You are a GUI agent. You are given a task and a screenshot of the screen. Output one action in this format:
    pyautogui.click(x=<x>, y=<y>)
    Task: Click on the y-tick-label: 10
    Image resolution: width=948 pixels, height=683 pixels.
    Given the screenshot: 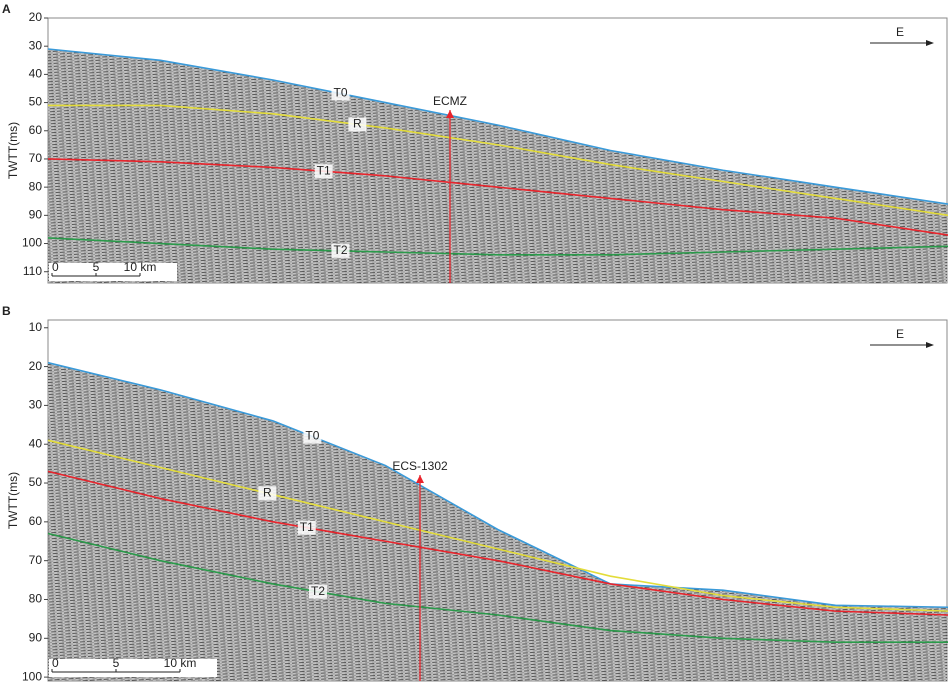 What is the action you would take?
    pyautogui.click(x=36, y=327)
    